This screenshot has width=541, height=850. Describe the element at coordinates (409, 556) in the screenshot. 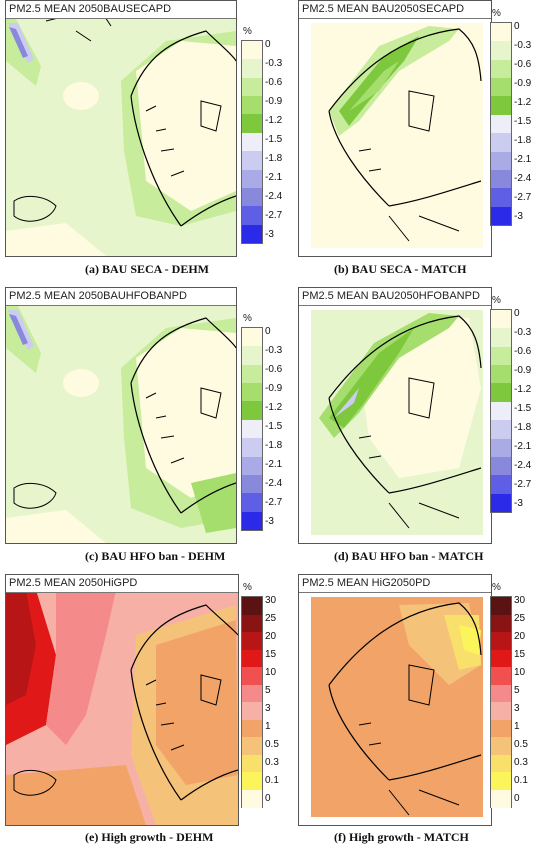

I see `caption-d: (d) BAU HFO ban - MATCH` at that location.